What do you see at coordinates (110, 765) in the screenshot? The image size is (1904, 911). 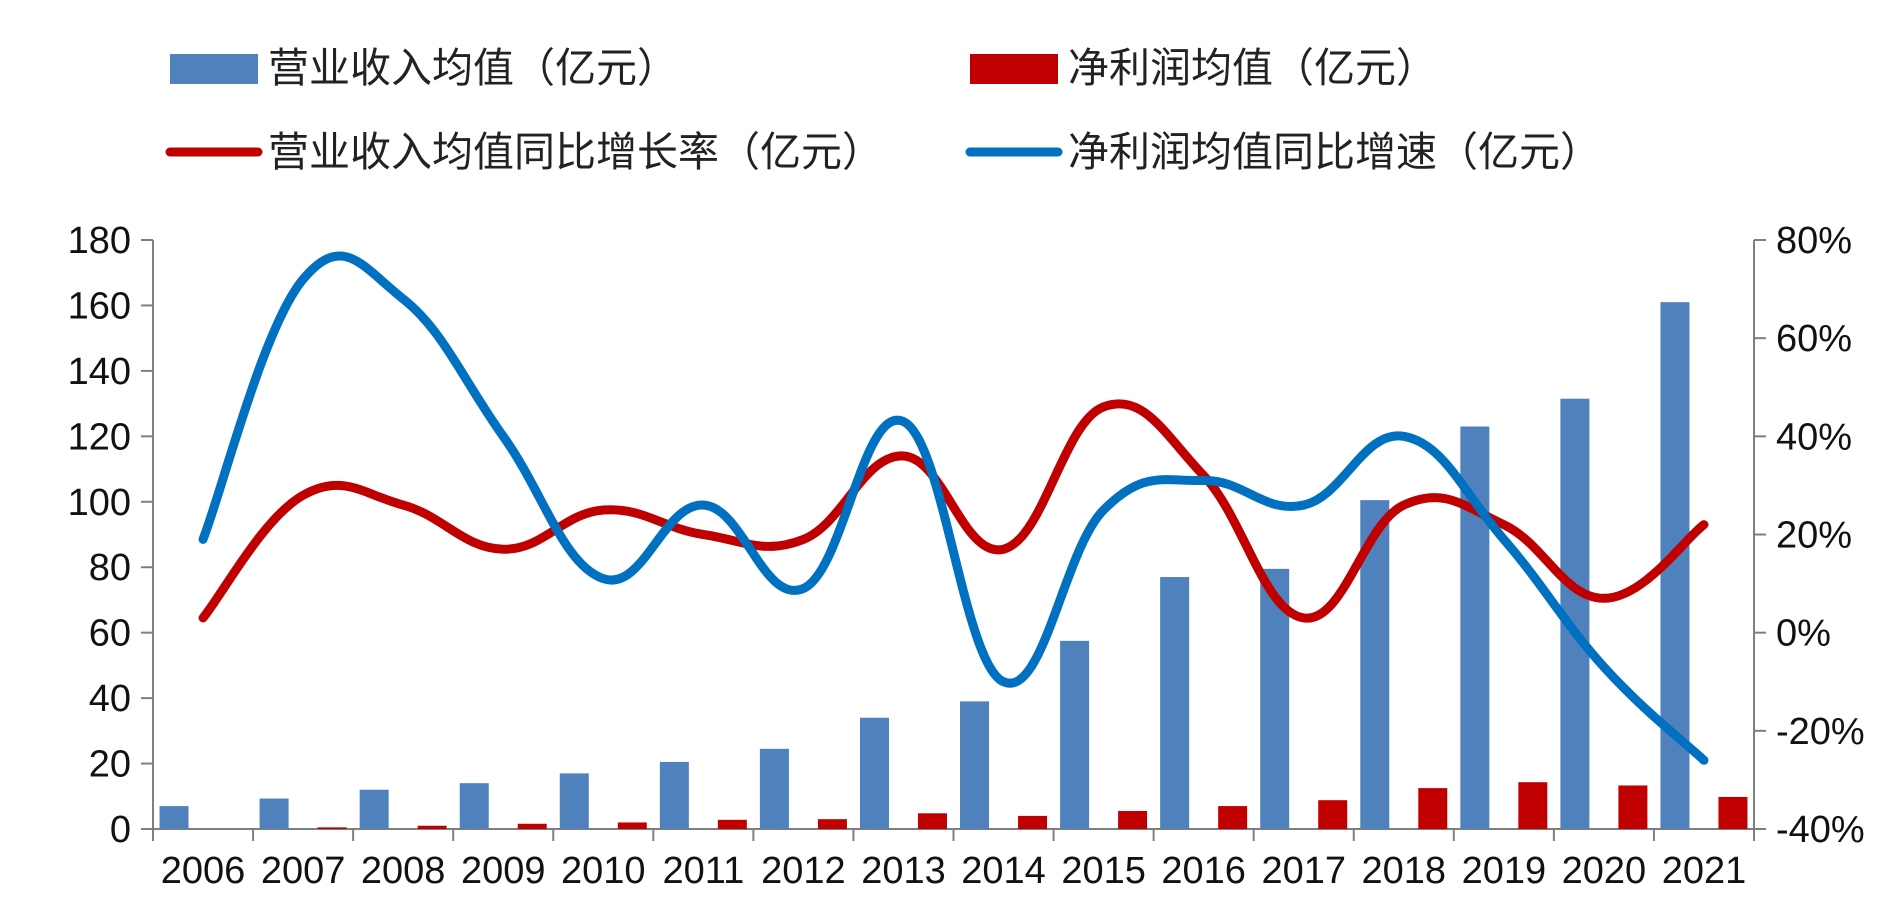 I see `left-tick-label: 20` at bounding box center [110, 765].